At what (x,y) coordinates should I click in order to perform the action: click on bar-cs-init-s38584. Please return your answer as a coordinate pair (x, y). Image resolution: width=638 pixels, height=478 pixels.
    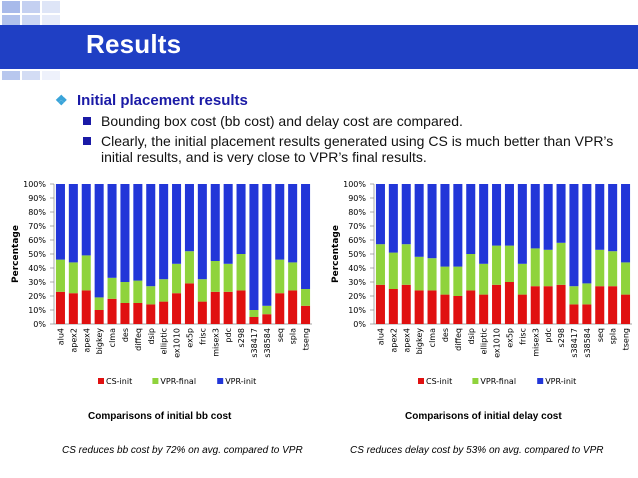
    Looking at the image, I should click on (587, 314).